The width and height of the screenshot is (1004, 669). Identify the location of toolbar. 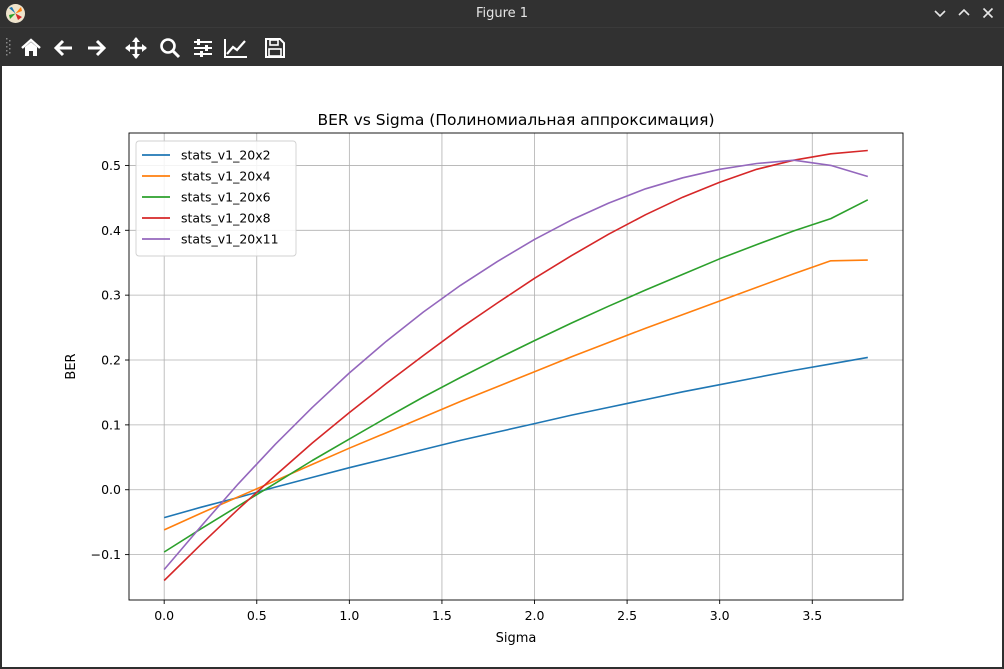
(502, 46).